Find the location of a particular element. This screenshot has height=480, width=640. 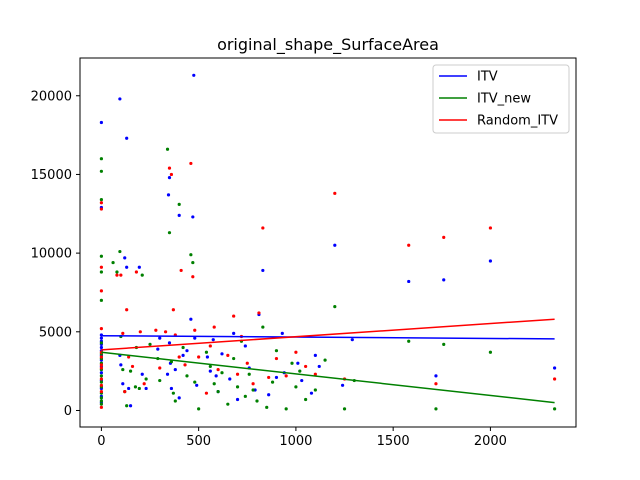

y-tick-label: 0 is located at coordinates (68, 411).